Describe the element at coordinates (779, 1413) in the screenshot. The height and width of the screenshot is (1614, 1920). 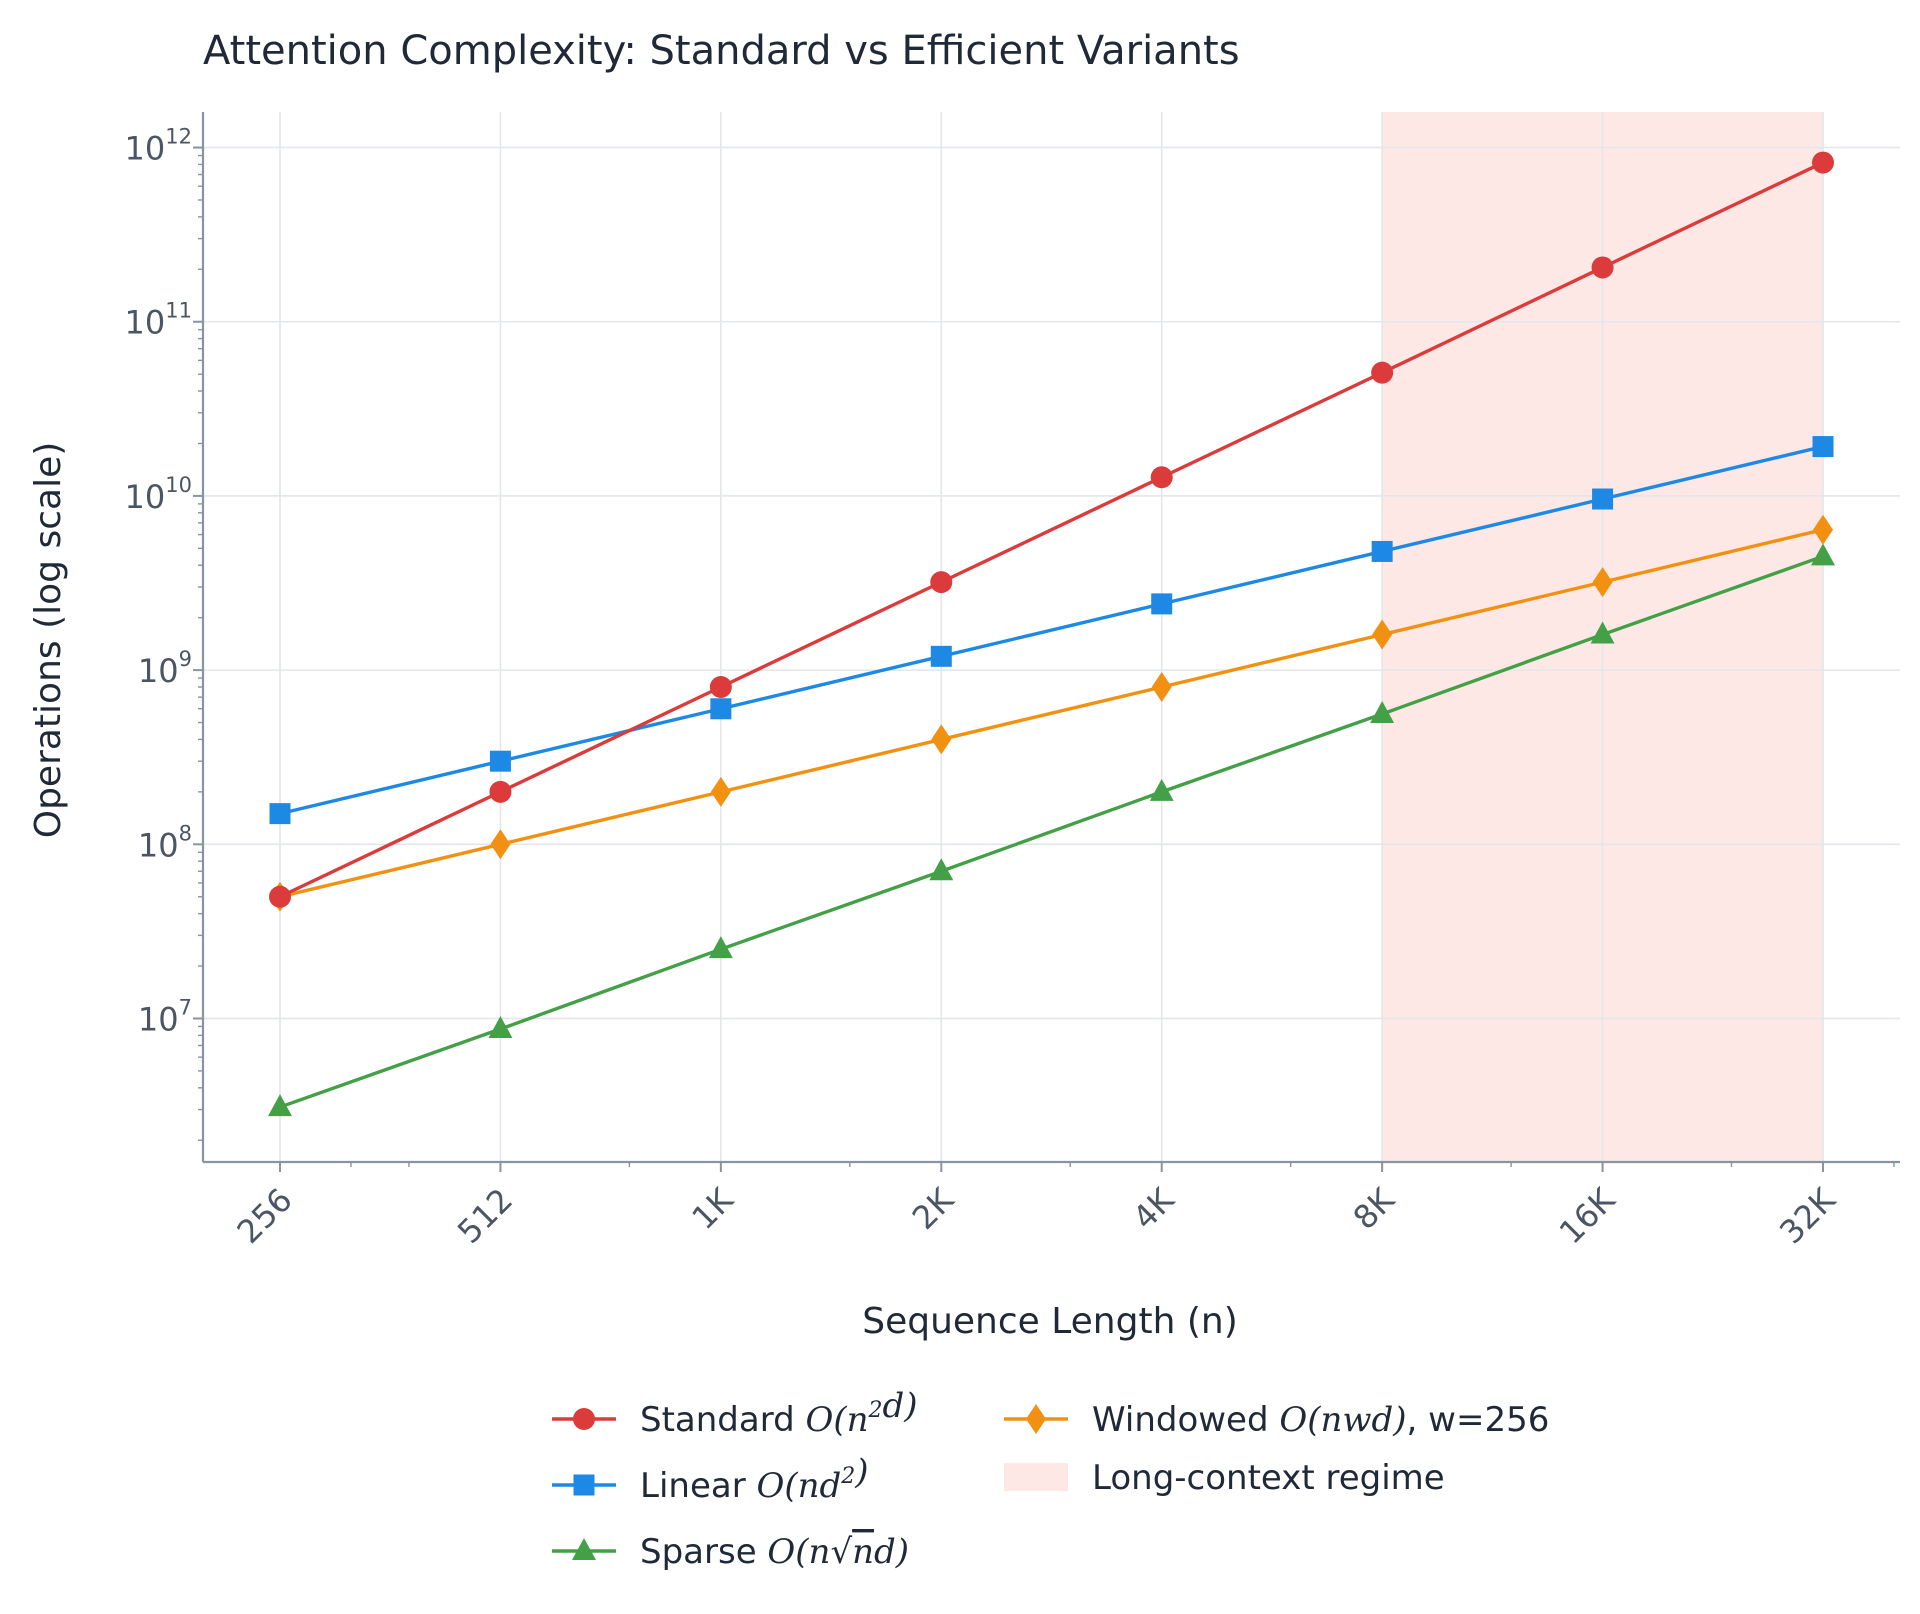
I see `legend-label-standard: Standard O(n2d)` at that location.